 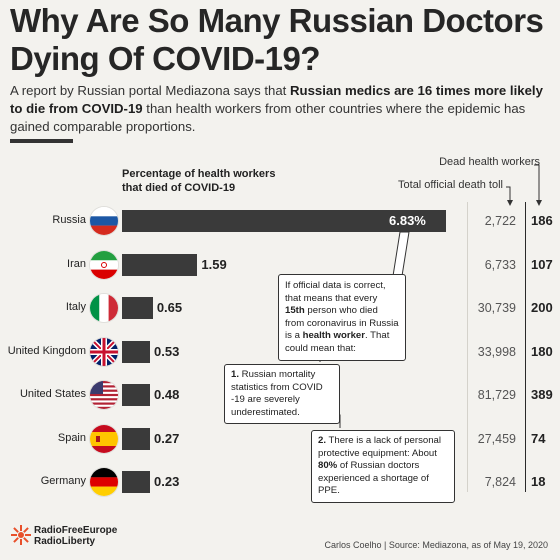 I want to click on legend-toll-arrowhead, so click(x=510, y=203).